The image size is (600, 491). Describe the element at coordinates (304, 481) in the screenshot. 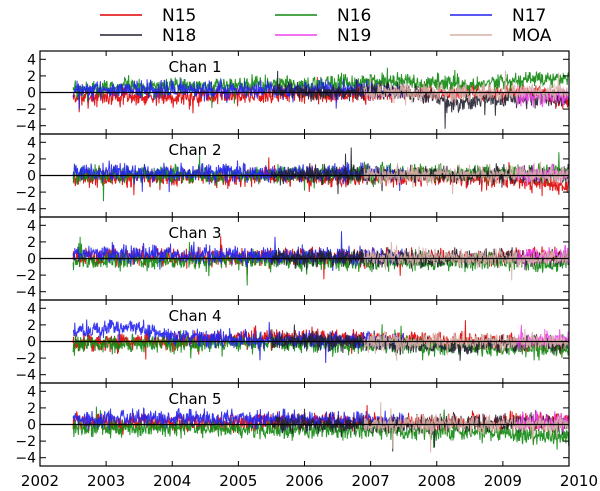

I see `x-tick-label: 2006` at that location.